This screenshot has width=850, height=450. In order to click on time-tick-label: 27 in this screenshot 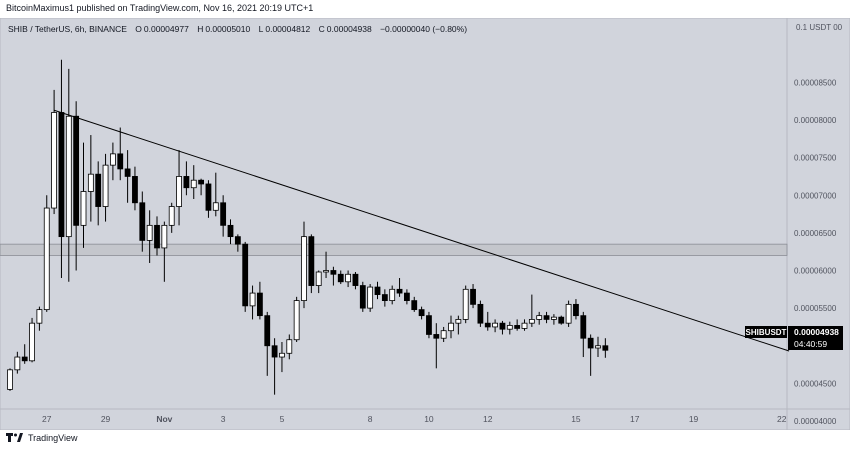, I will do `click(47, 419)`.